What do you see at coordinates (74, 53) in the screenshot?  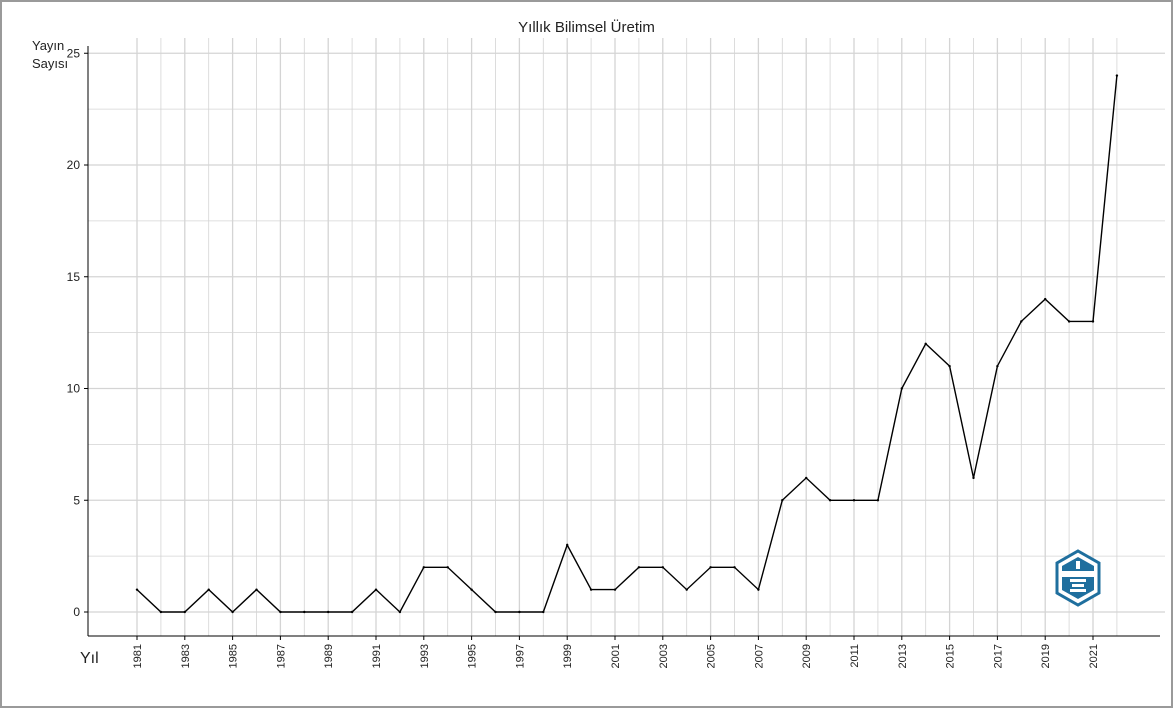 I see `y-tick-label: 25` at bounding box center [74, 53].